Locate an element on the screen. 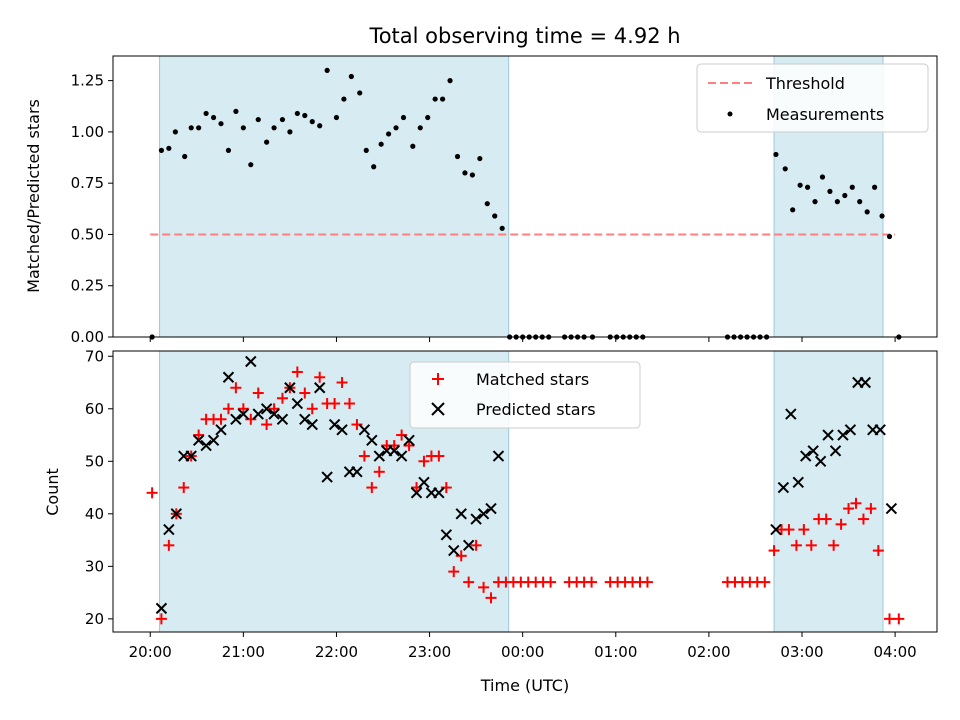 The width and height of the screenshot is (960, 720). x-tick-label: 02:00 is located at coordinates (708, 652).